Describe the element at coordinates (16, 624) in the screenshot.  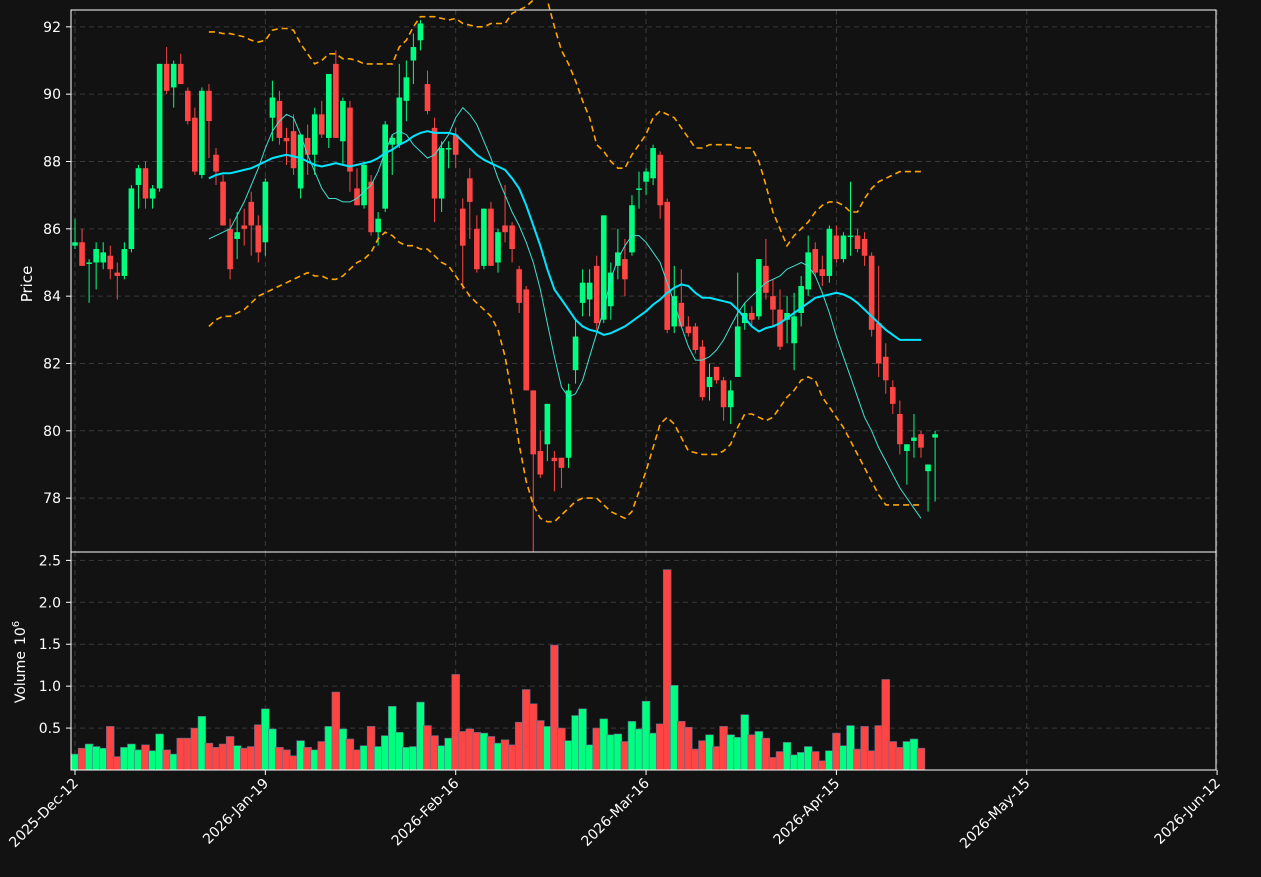
I see `volume-axis-exponent-power: 6` at that location.